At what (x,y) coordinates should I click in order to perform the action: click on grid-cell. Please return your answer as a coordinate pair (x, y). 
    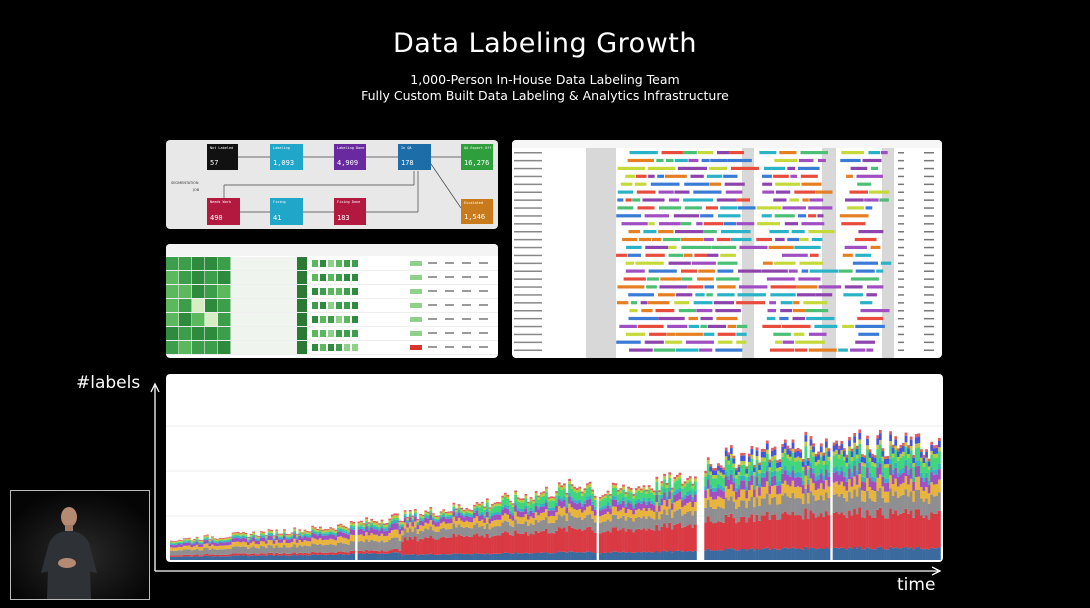
    Looking at the image, I should click on (224, 347).